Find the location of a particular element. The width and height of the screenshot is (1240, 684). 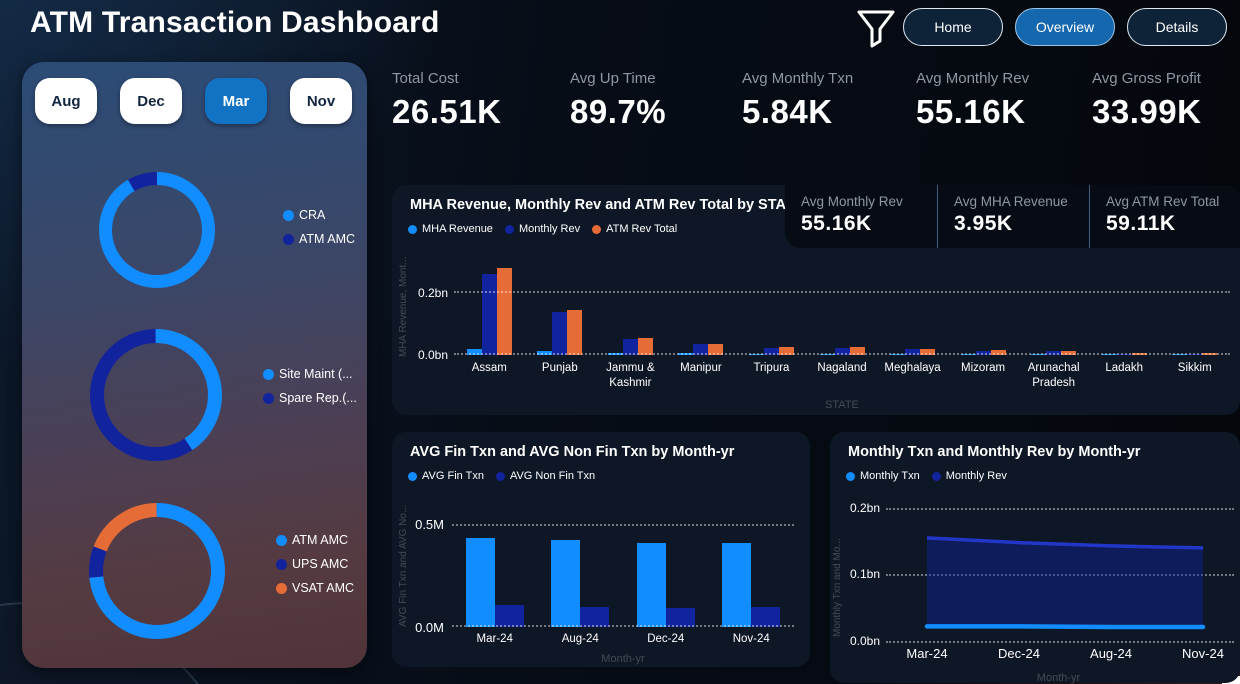

legend-item-avg-non-fin-txn: AVG Non Fin Txn is located at coordinates (545, 476).